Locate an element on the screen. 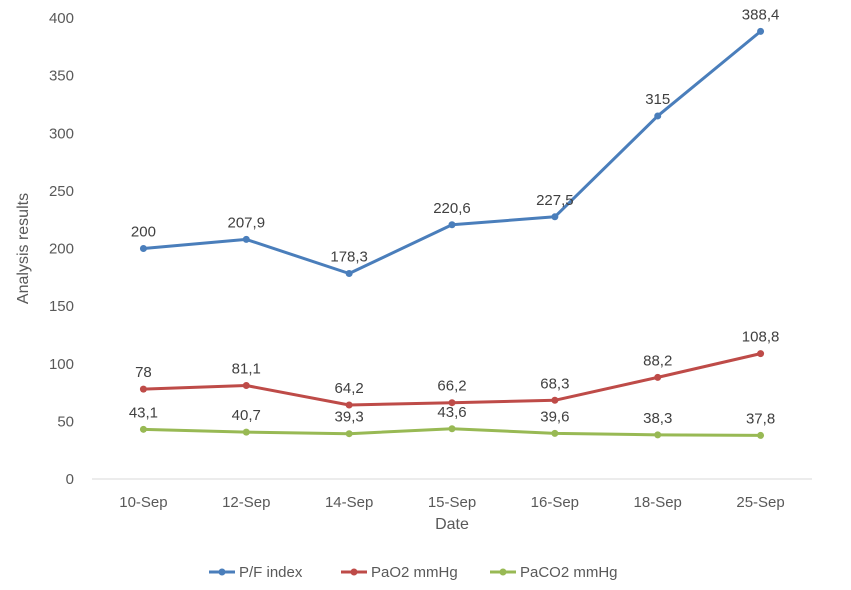  x-tick-label: 16-Sep is located at coordinates (555, 502).